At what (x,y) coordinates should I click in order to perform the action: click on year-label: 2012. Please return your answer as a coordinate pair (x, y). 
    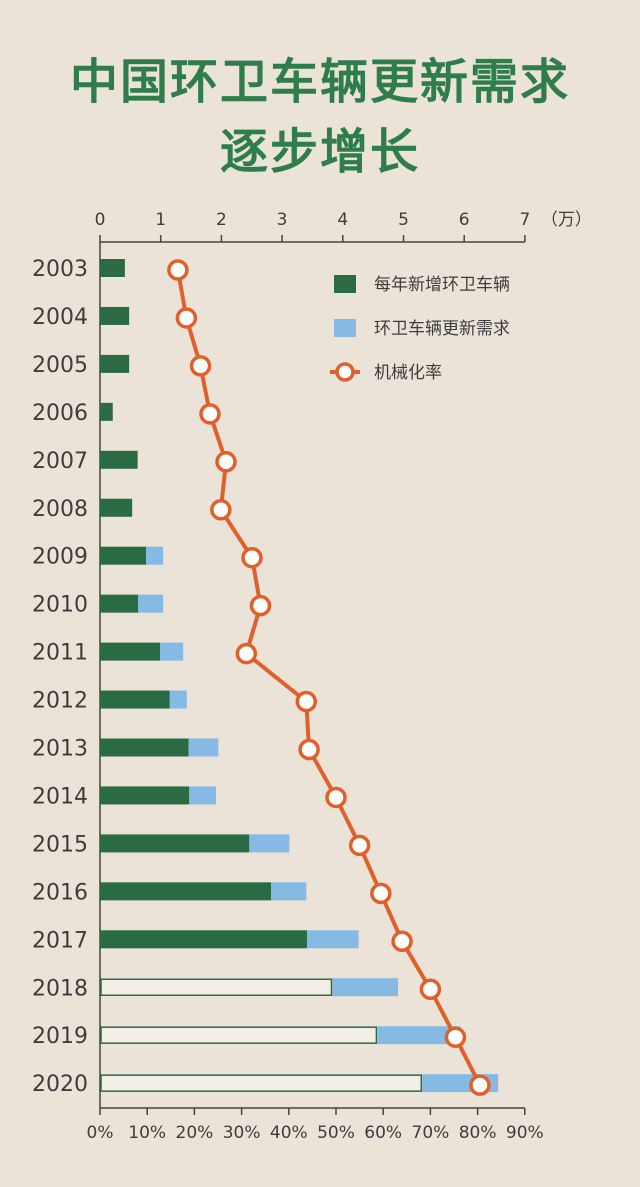
    Looking at the image, I should click on (60, 701).